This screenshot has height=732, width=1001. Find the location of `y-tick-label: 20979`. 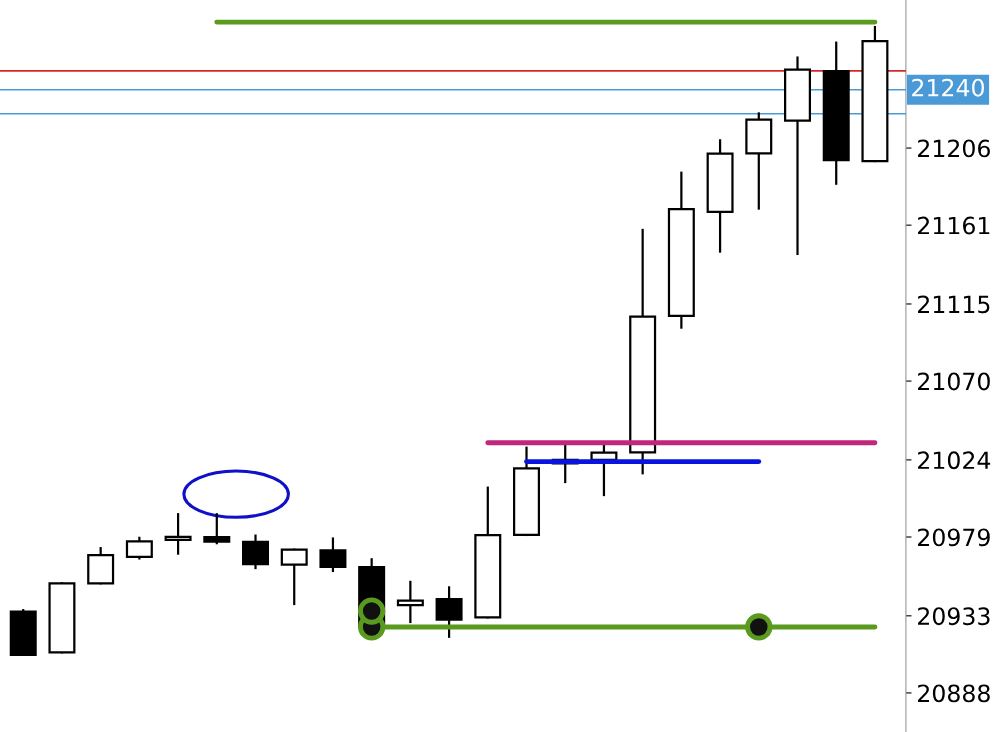

y-tick-label: 20979 is located at coordinates (954, 537).